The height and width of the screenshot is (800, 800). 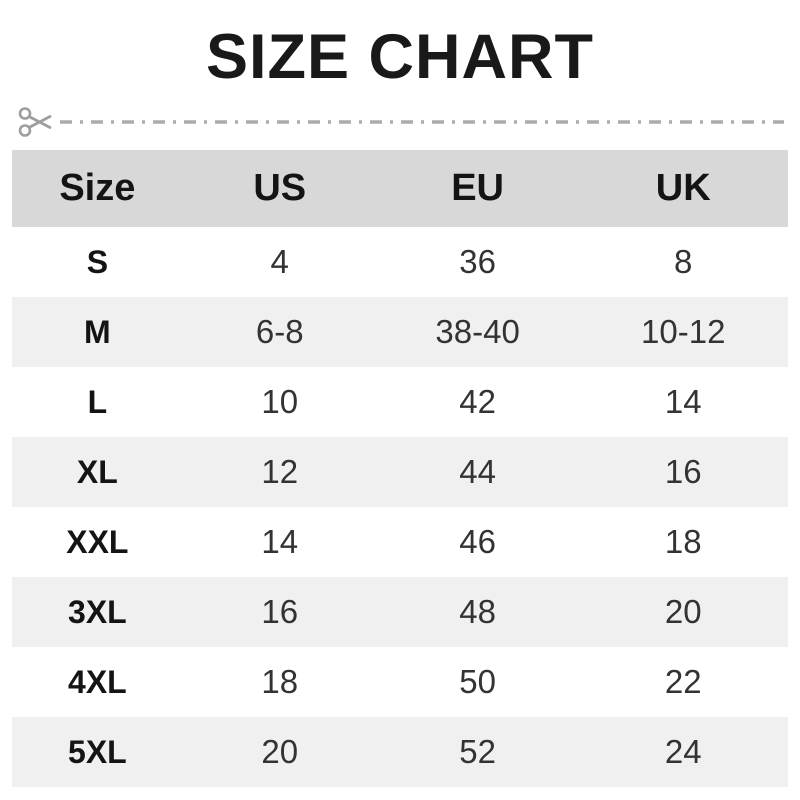 What do you see at coordinates (422, 122) in the screenshot?
I see `dashed-cut-line` at bounding box center [422, 122].